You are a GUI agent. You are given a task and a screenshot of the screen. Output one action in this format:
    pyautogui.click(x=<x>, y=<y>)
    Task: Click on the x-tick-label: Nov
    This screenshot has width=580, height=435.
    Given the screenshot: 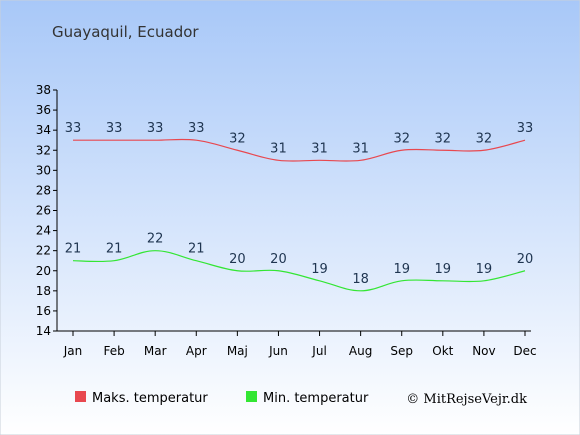 What is the action you would take?
    pyautogui.click(x=483, y=351)
    